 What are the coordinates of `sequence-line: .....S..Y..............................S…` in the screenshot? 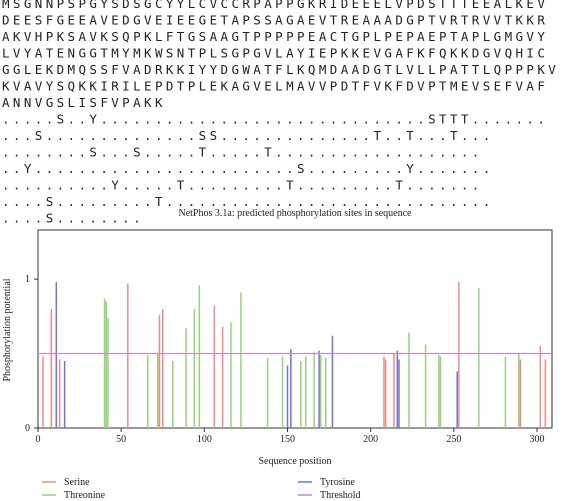 It's located at (275, 119).